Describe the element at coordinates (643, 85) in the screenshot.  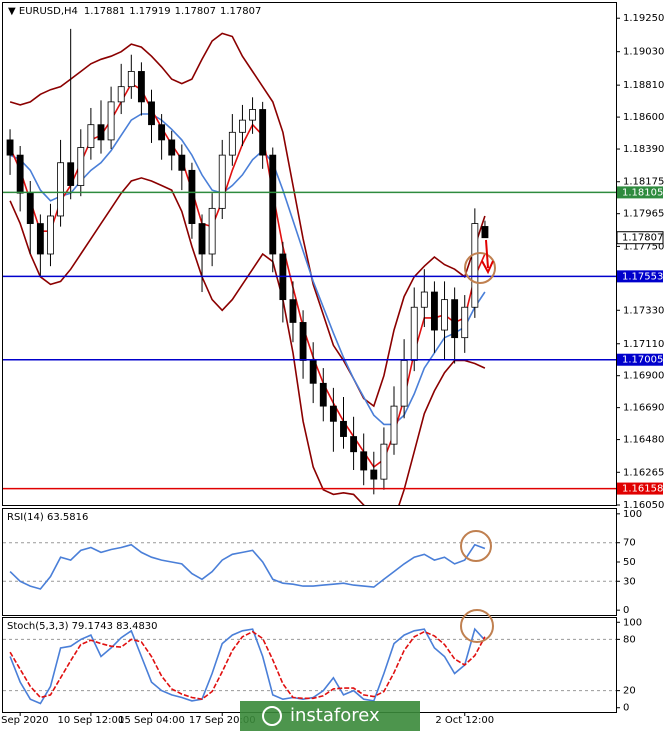
I see `y-tick-label: 1.18810` at that location.